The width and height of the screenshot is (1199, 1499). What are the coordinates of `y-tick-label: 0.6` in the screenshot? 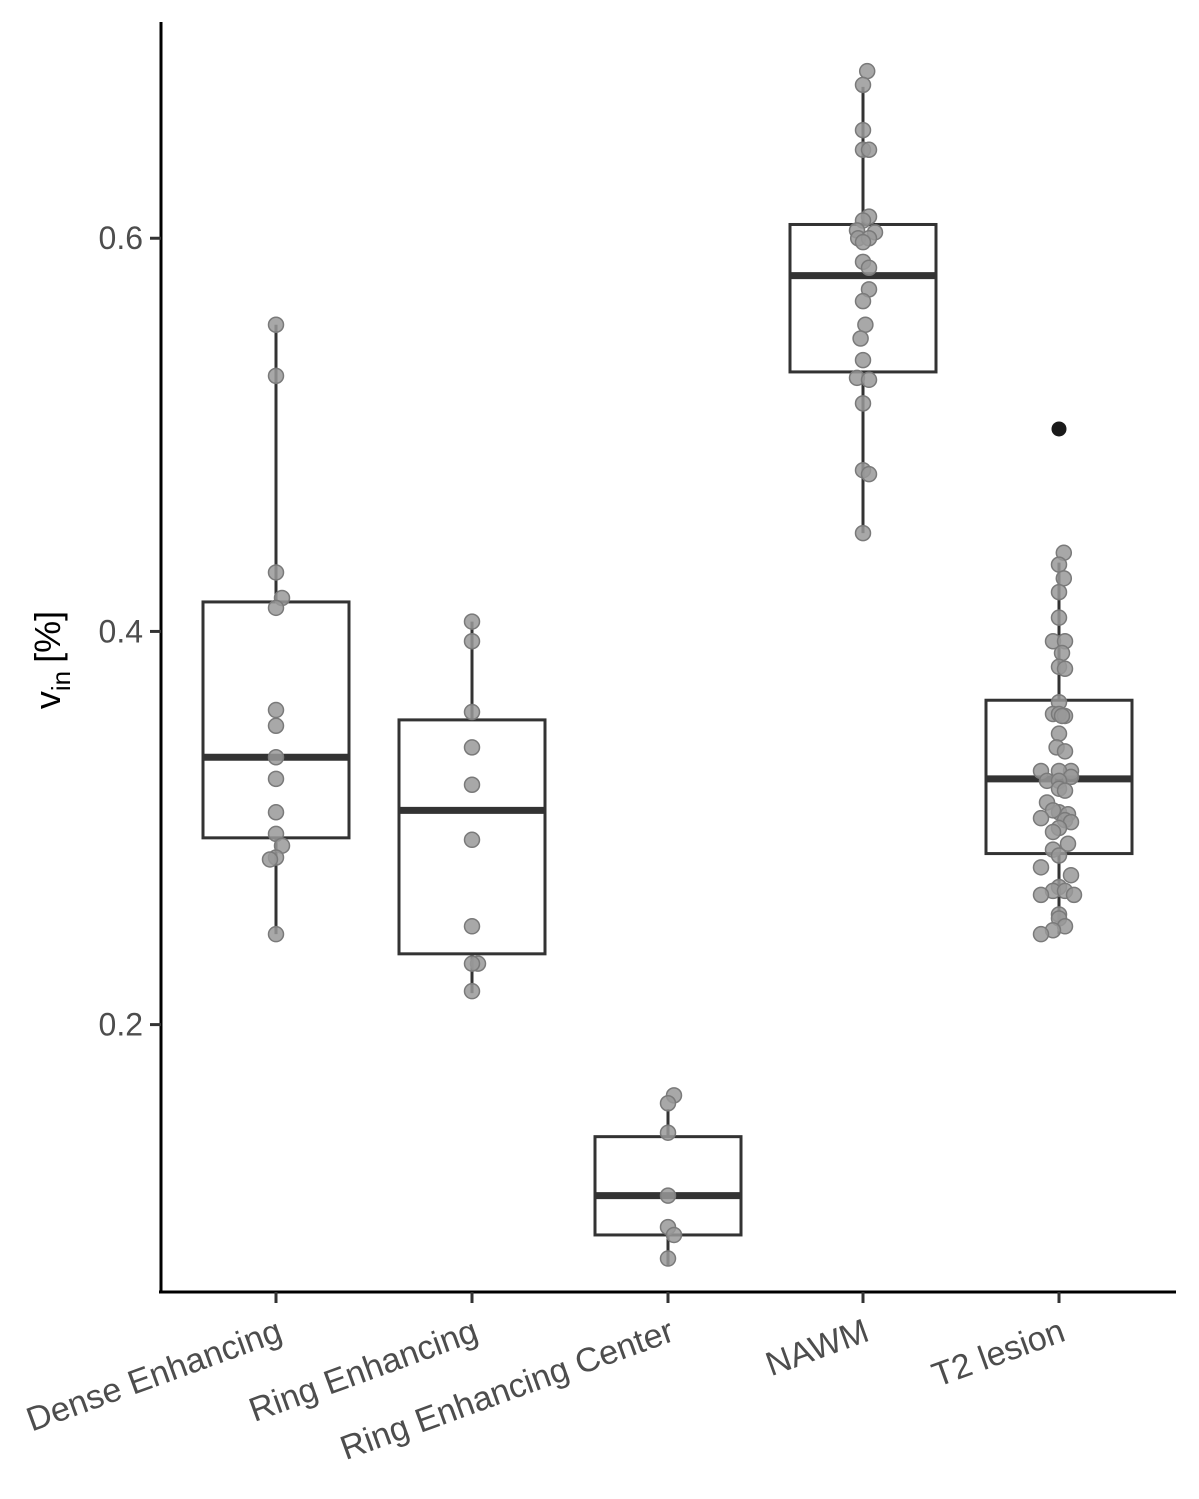 It's located at (121, 238).